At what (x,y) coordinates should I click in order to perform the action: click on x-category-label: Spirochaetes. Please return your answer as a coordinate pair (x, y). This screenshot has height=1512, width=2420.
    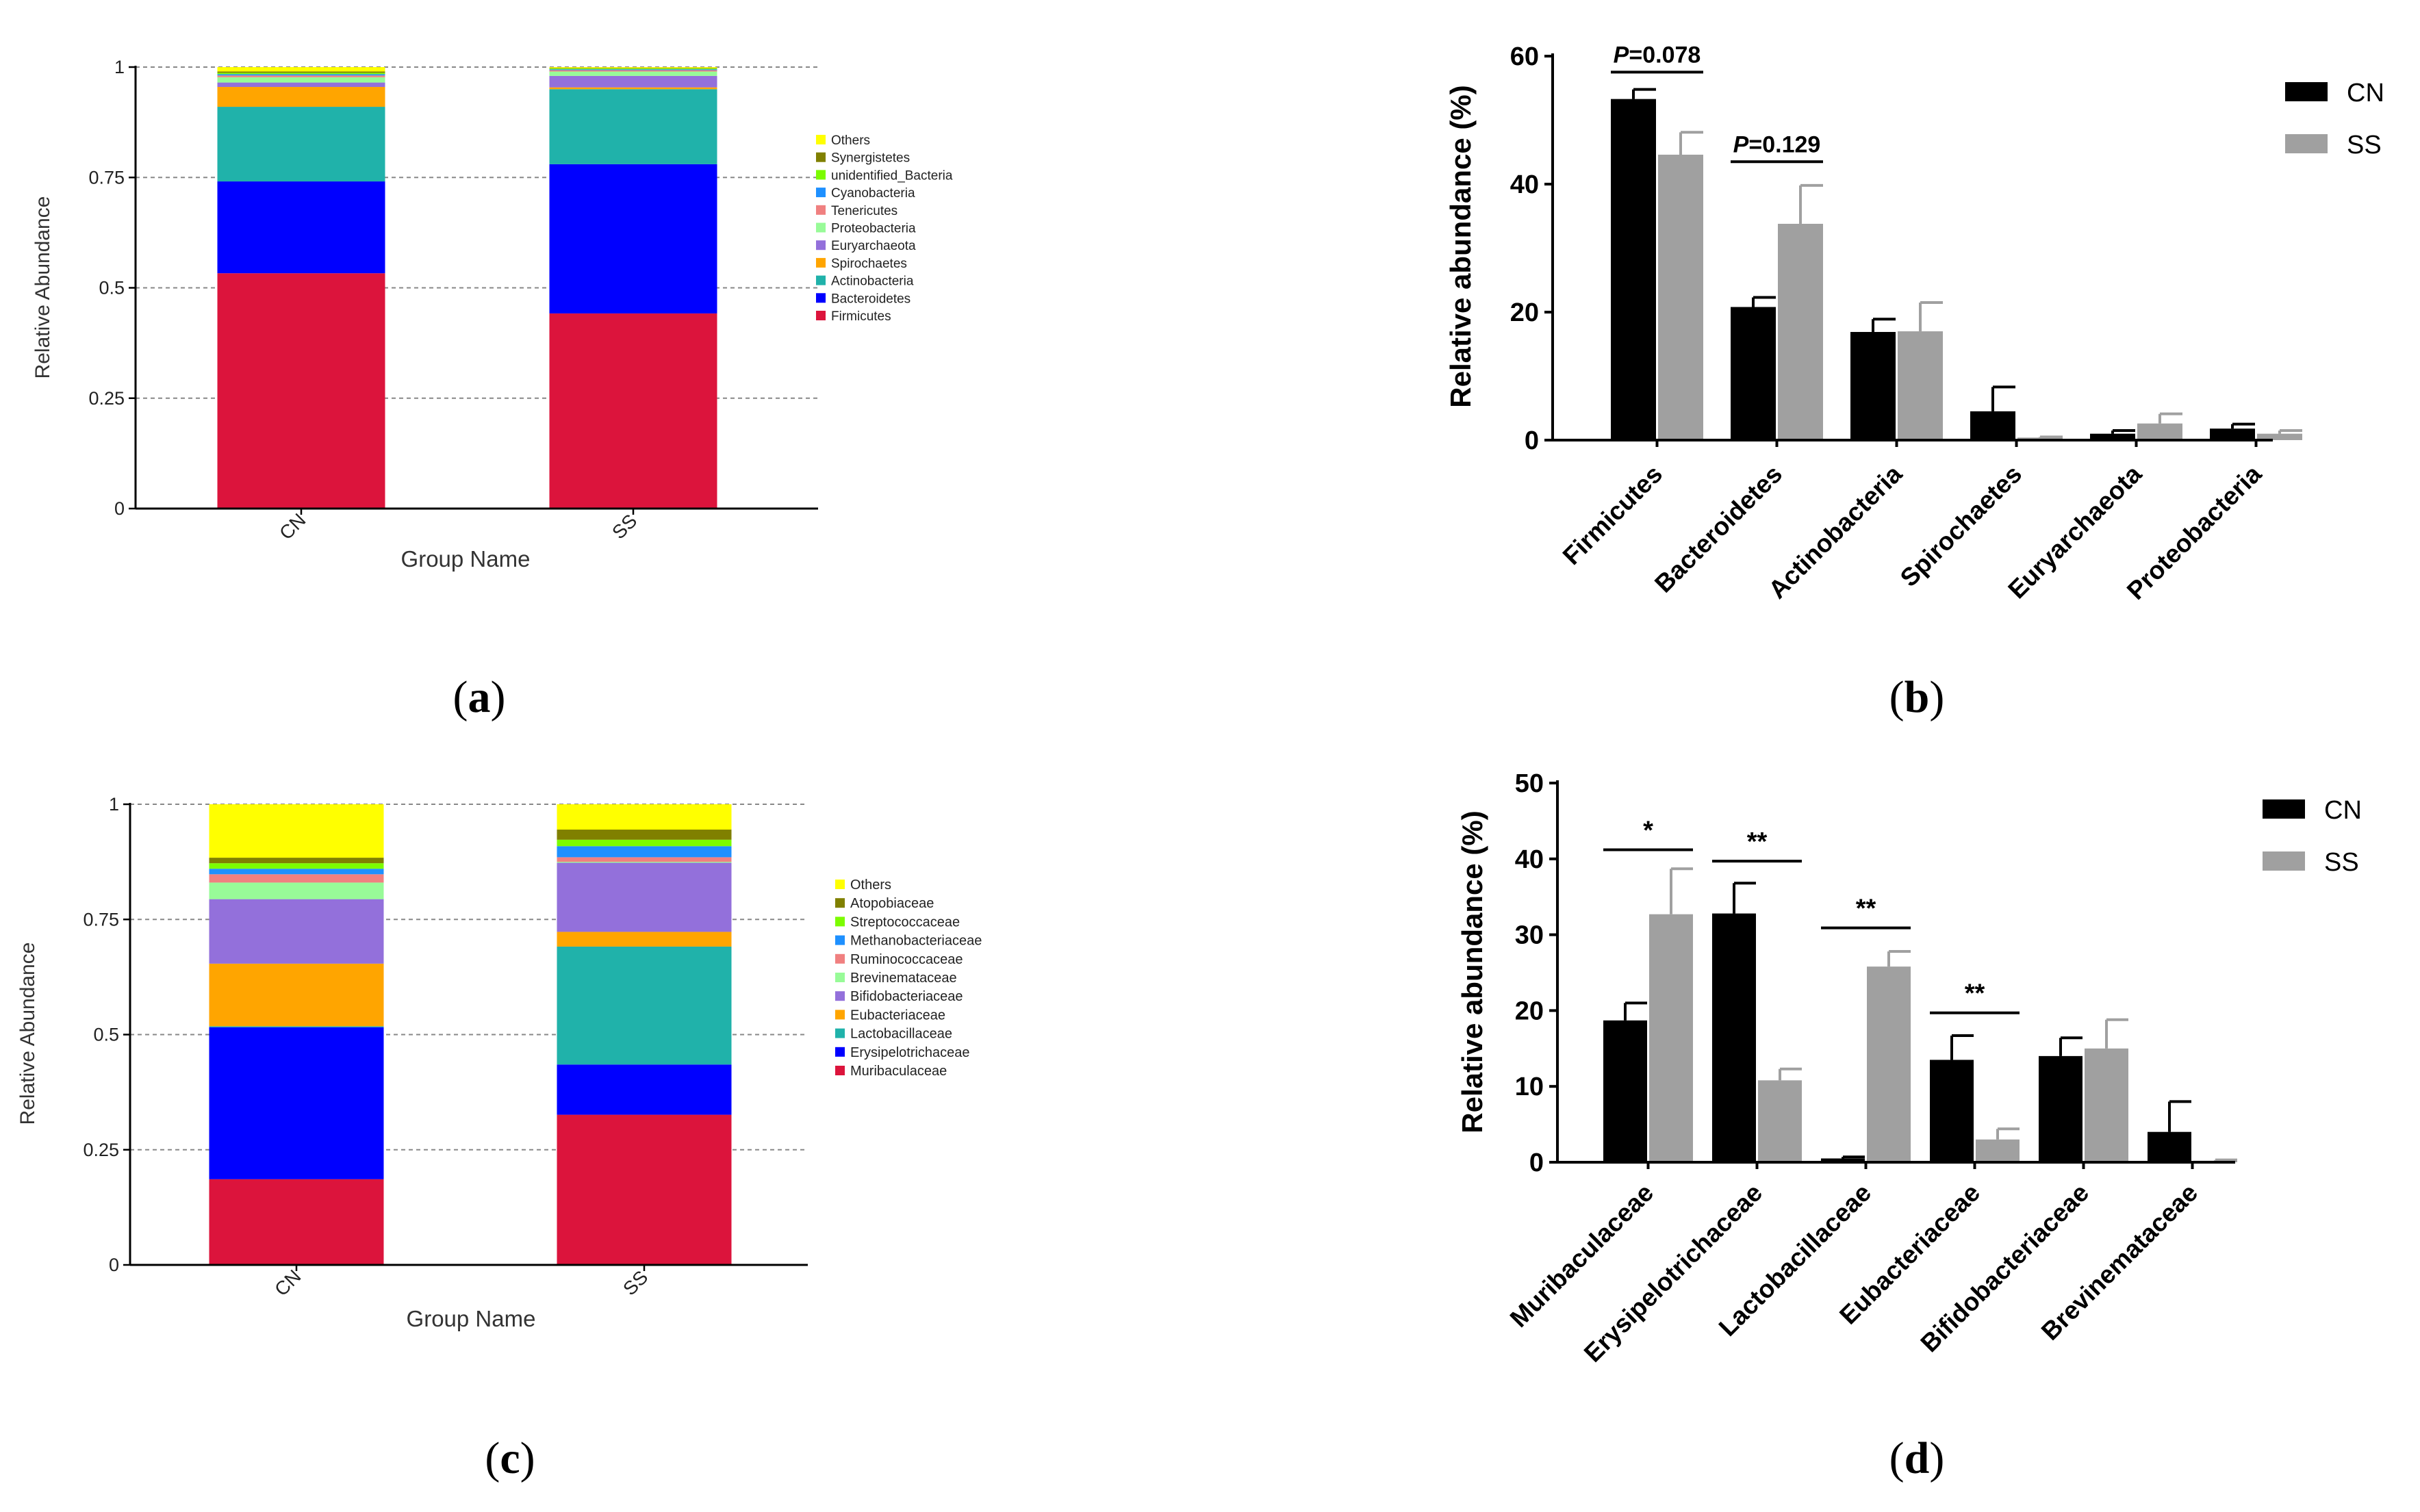
    Looking at the image, I should click on (1961, 526).